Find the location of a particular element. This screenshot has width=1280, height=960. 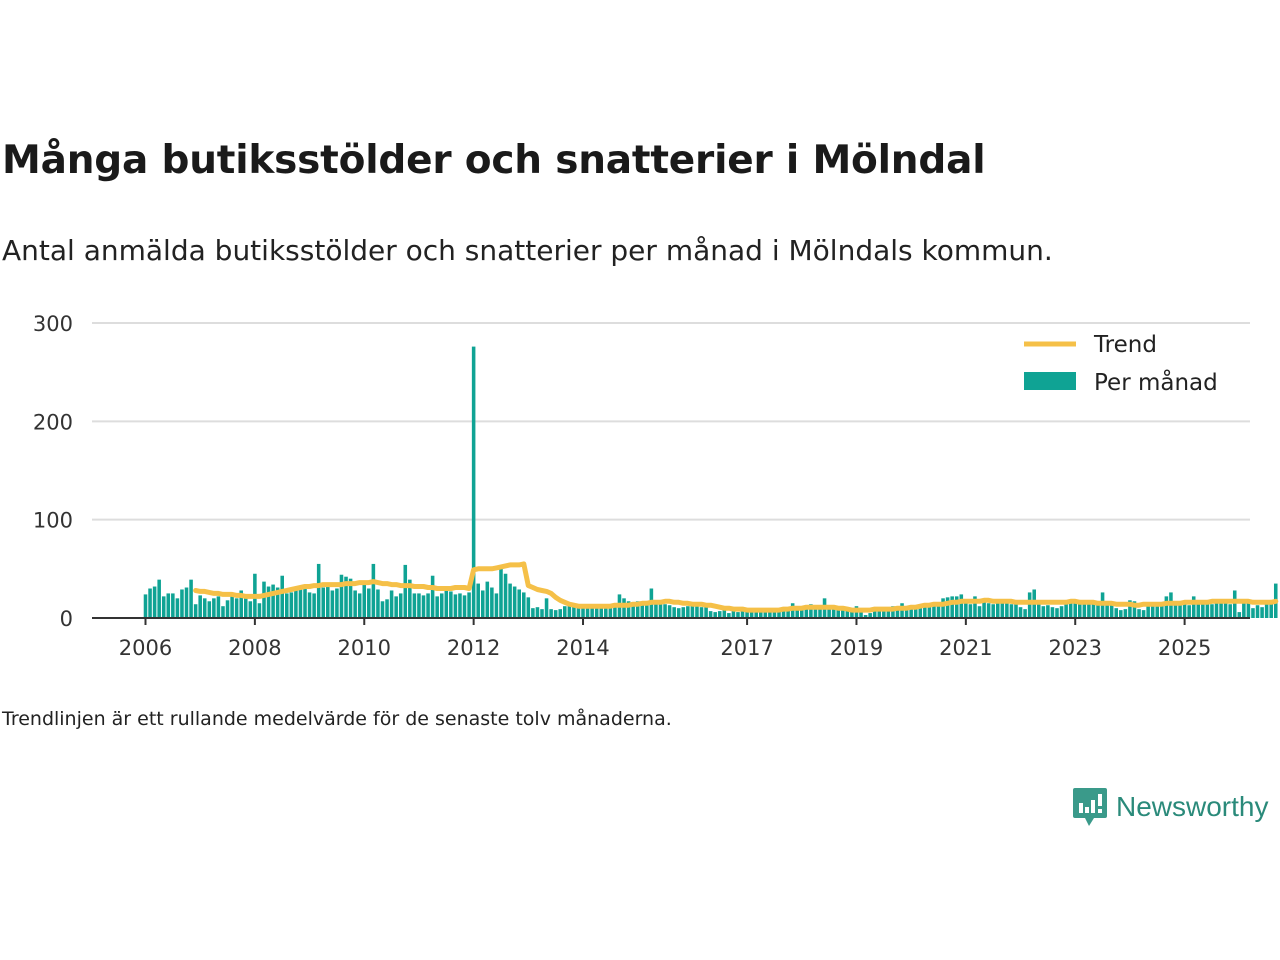

x-axis: 2006 2008 2010 2012 2014 2017 2019 2021 2023 2025 is located at coordinates (665, 639).